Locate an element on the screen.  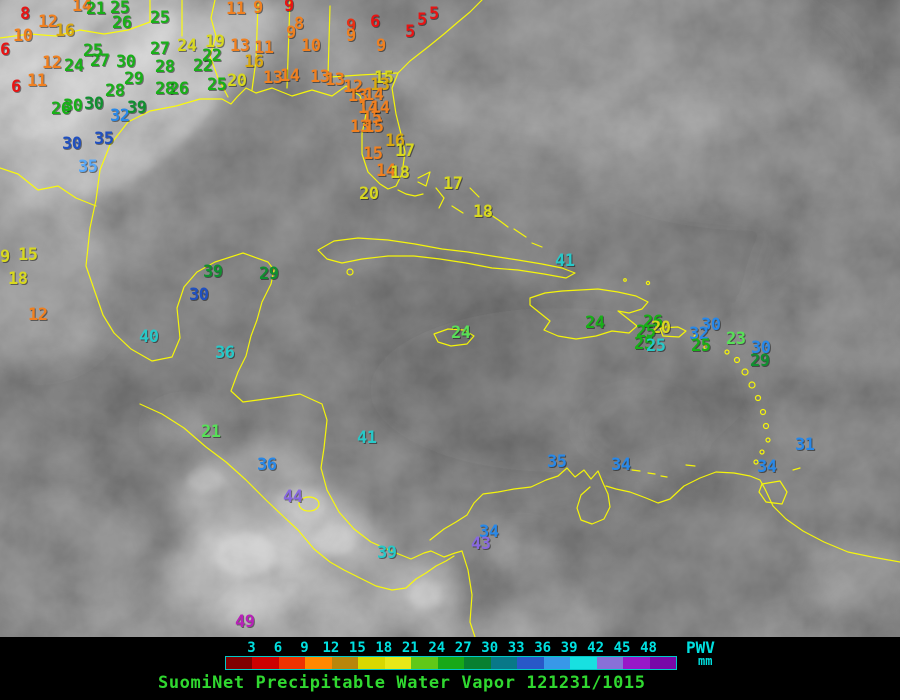
coastline-trinidad is located at coordinates (773, 492).